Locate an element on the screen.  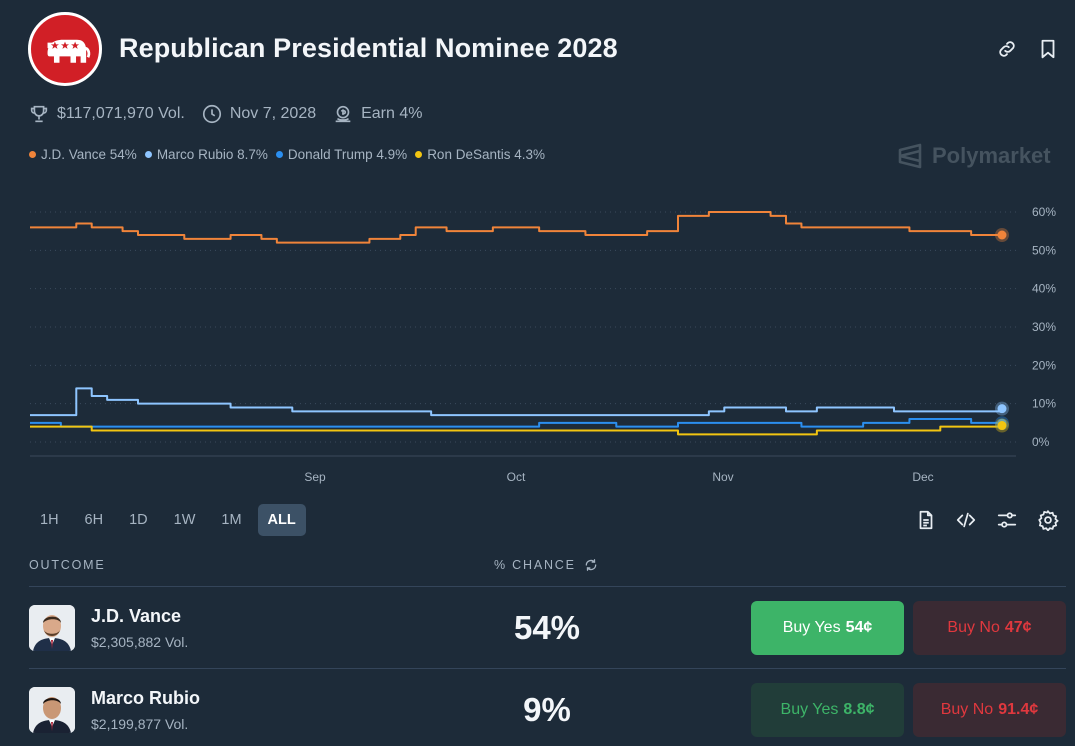
legend-label: J.D. Vance 54% is located at coordinates (89, 154).